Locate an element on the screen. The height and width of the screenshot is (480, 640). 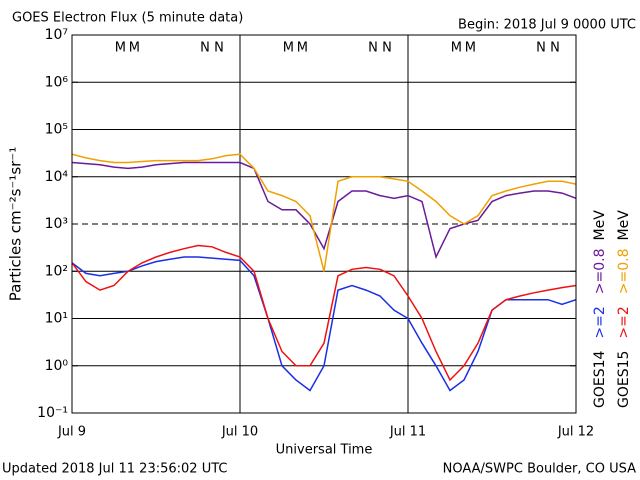
y-tick-label: 10¹ is located at coordinates (56, 319).